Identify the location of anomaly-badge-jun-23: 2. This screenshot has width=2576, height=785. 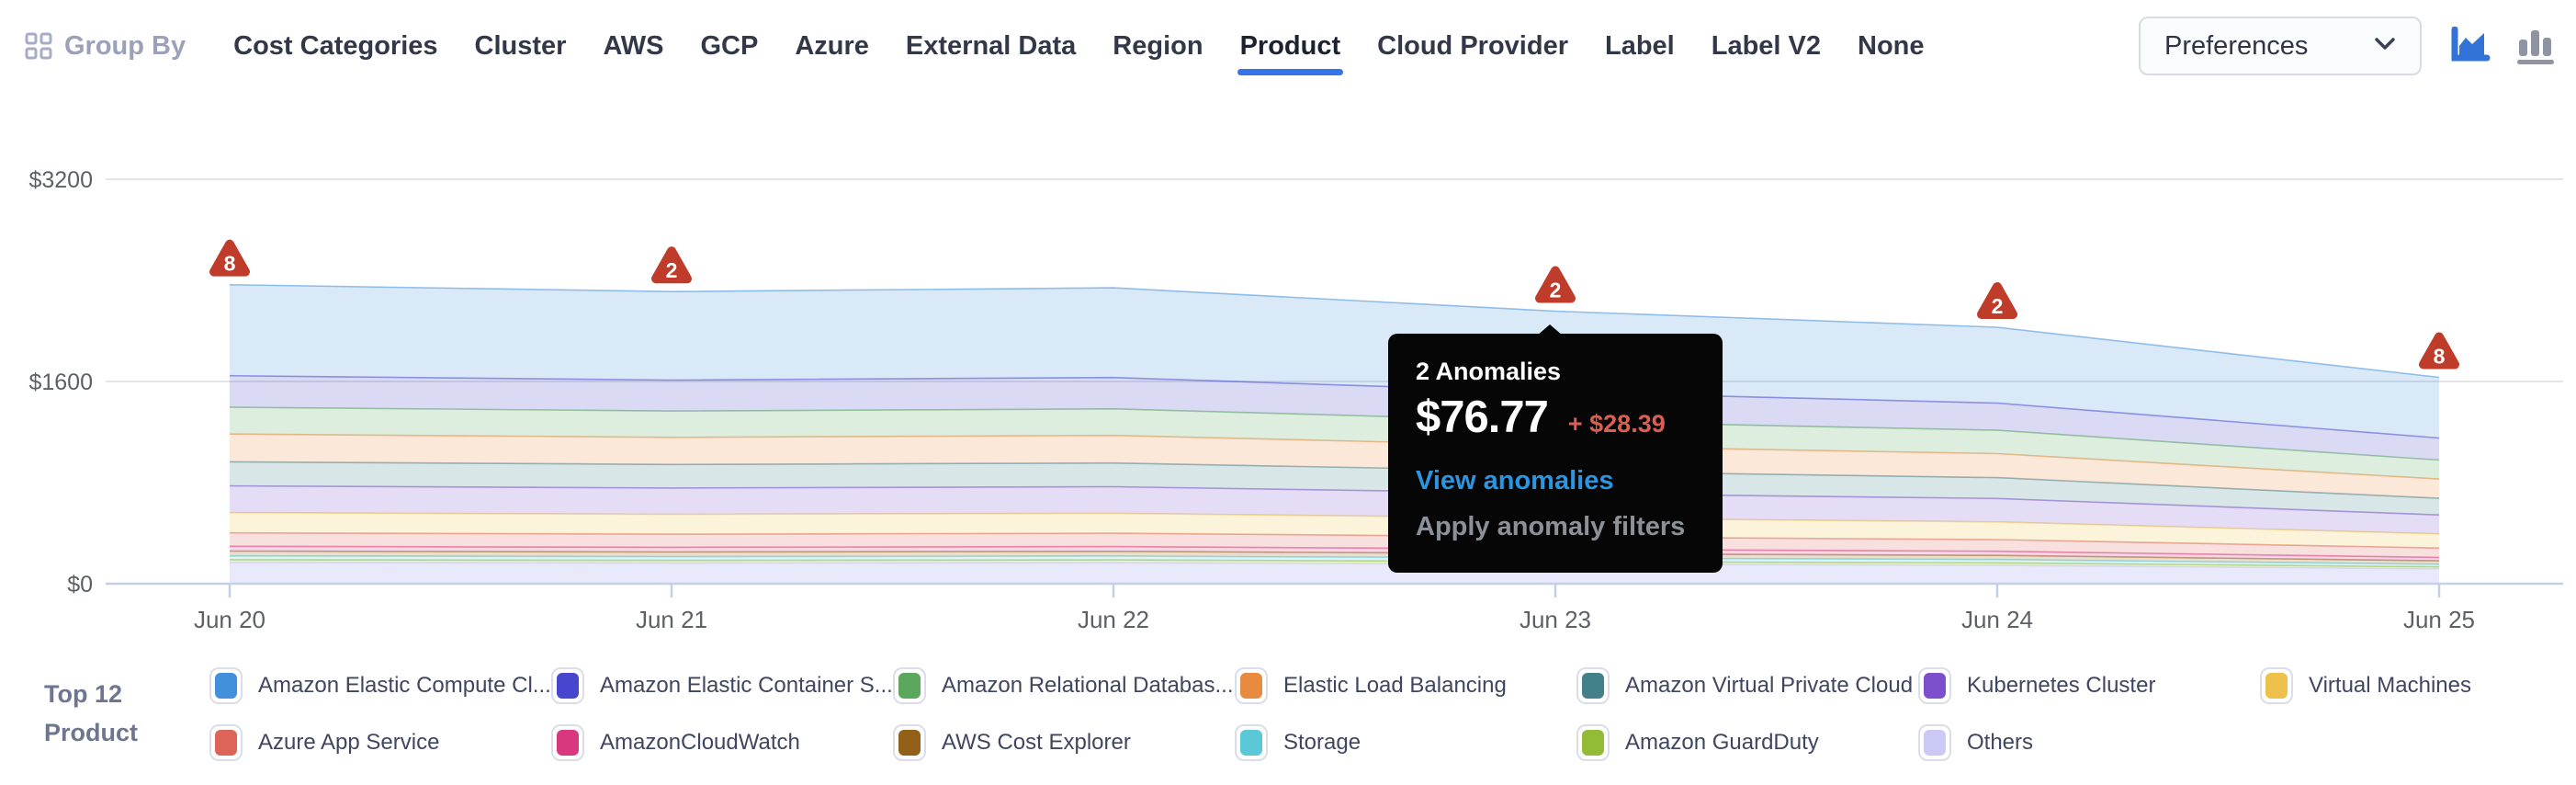
(1555, 284).